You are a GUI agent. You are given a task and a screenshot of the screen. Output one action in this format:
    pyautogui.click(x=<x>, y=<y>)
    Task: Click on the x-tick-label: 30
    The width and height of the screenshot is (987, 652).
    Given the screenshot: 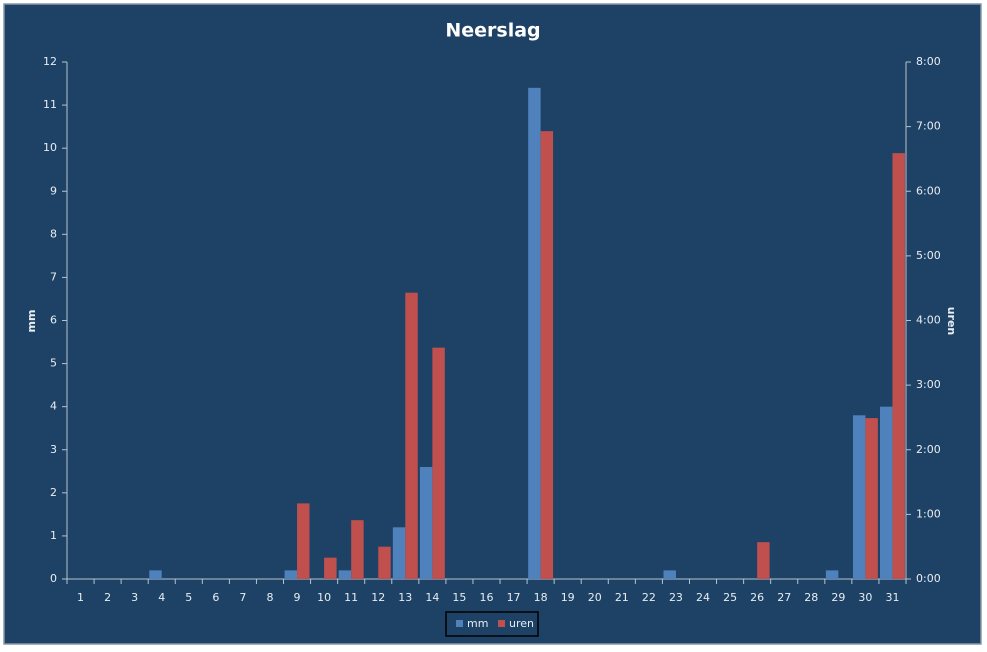 What is the action you would take?
    pyautogui.click(x=865, y=597)
    